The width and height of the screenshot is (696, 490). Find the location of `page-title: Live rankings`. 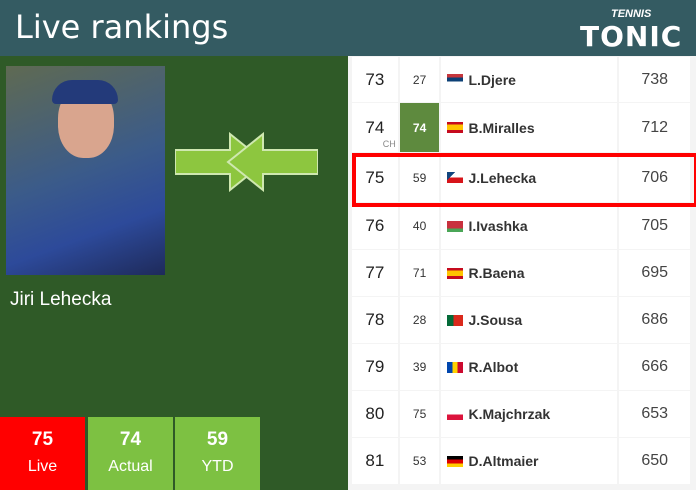

page-title: Live rankings is located at coordinates (122, 27).